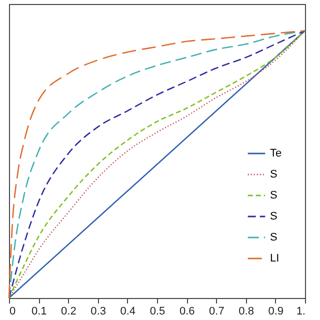  What do you see at coordinates (158, 312) in the screenshot?
I see `x-tick-label: 0.5` at bounding box center [158, 312].